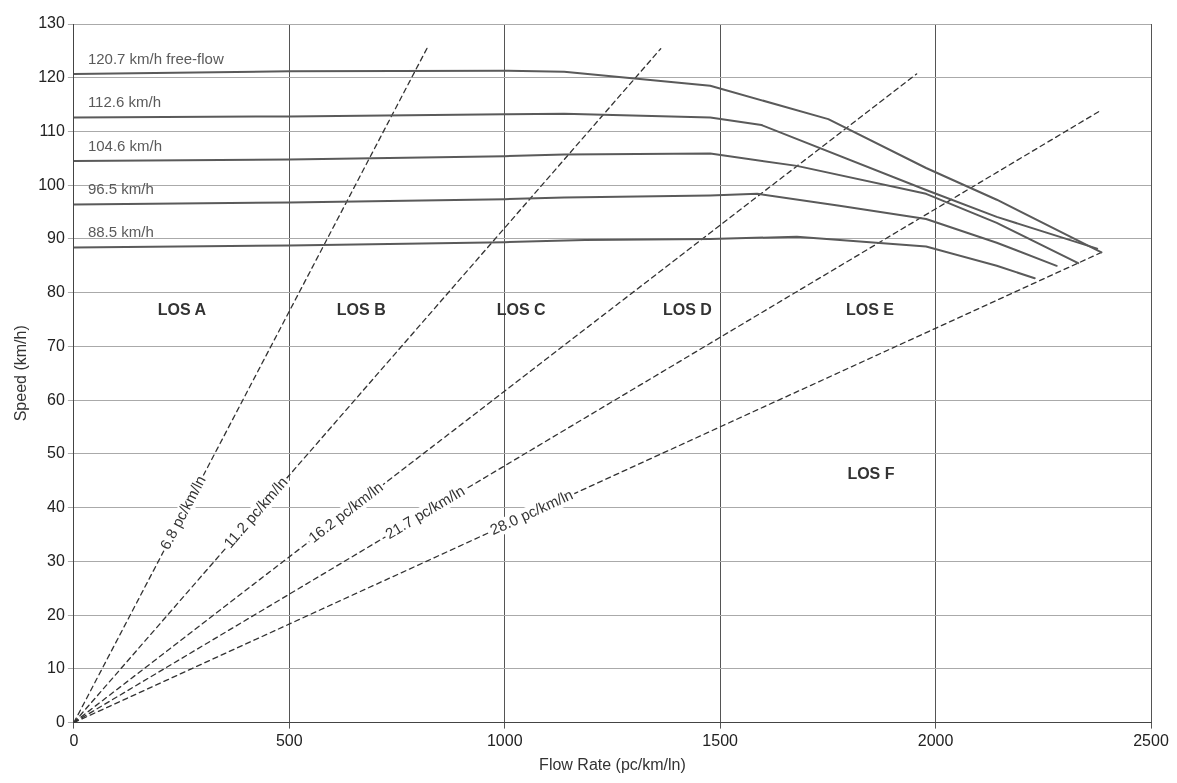 This screenshot has height=783, width=1177. Describe the element at coordinates (56, 507) in the screenshot. I see `y-tick-label: 40` at that location.